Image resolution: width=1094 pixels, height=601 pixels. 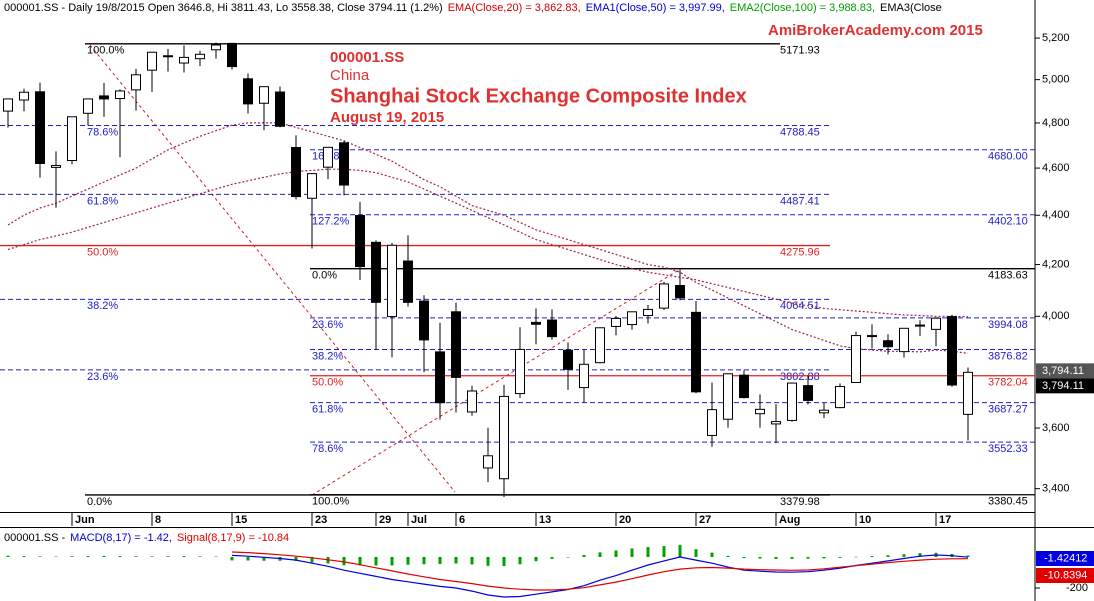 I want to click on symbol-annotation: 000001.SS, so click(x=367, y=57).